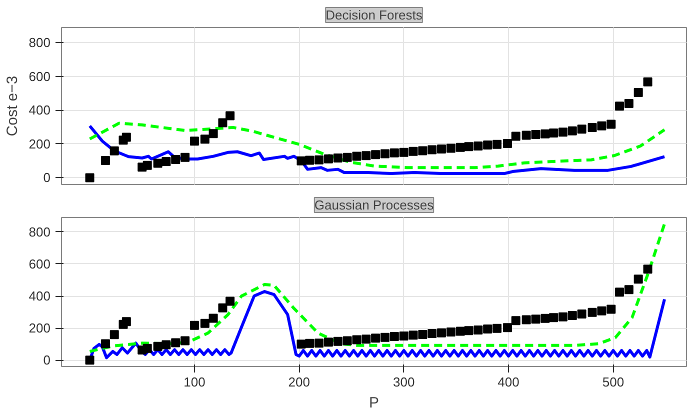 The image size is (688, 414). What do you see at coordinates (299, 382) in the screenshot?
I see `x-tick-label: 200` at bounding box center [299, 382].